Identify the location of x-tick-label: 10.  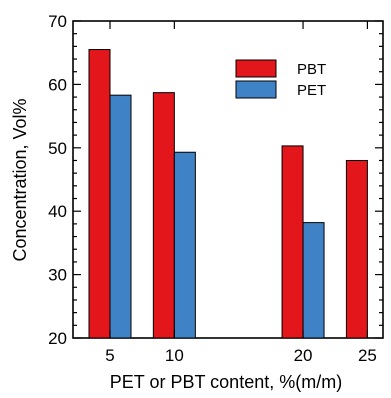
(174, 355).